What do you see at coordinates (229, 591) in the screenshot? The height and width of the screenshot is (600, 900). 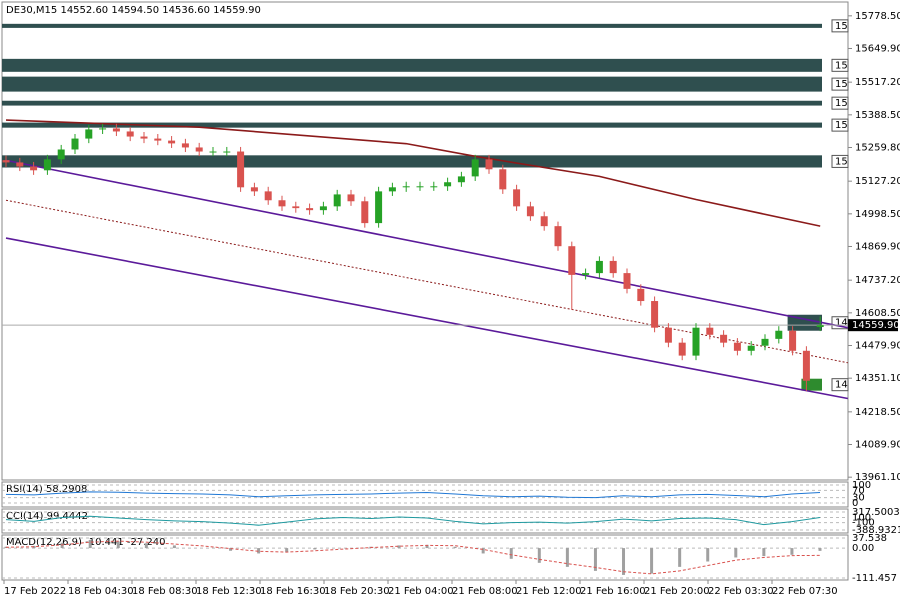 I see `x-tick-label: 18 Feb 12:30` at bounding box center [229, 591].